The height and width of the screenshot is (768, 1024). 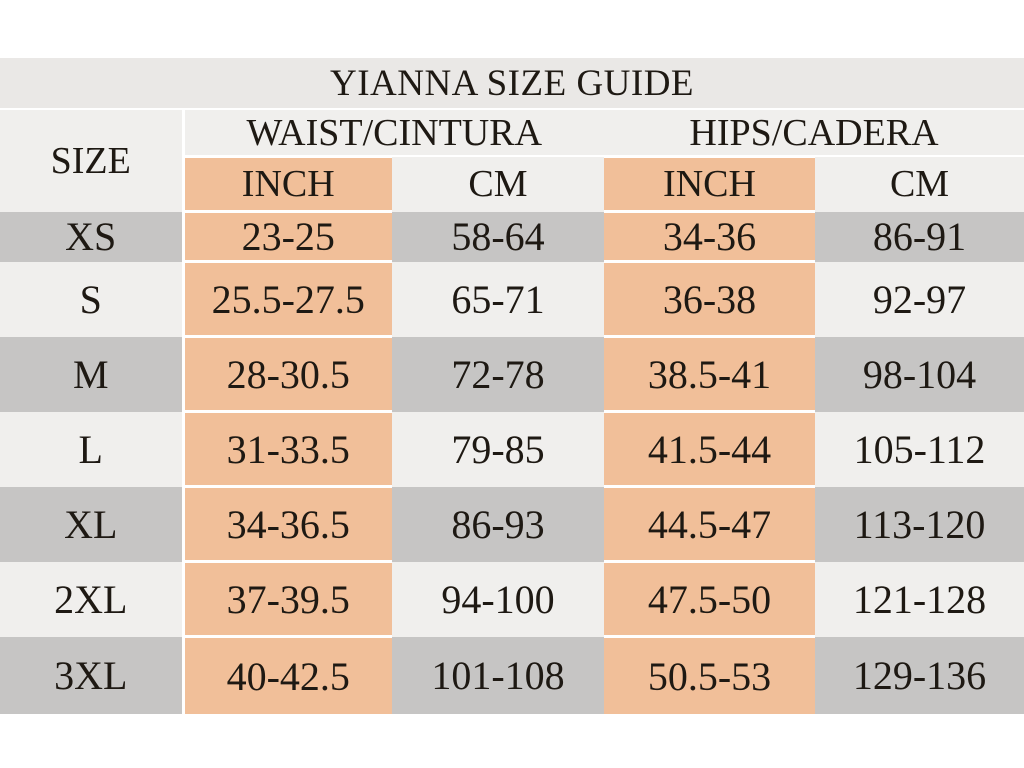 What do you see at coordinates (287, 448) in the screenshot?
I see `waist-inch-cell: 31-33.5` at bounding box center [287, 448].